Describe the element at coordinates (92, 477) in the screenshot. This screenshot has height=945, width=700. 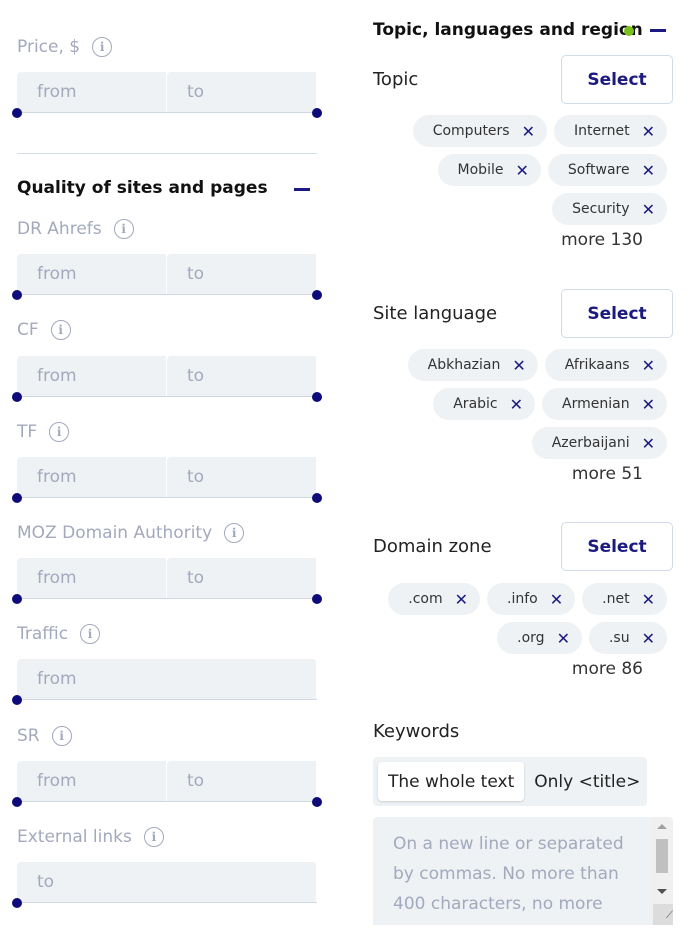
I see `tf-from-input: from` at that location.